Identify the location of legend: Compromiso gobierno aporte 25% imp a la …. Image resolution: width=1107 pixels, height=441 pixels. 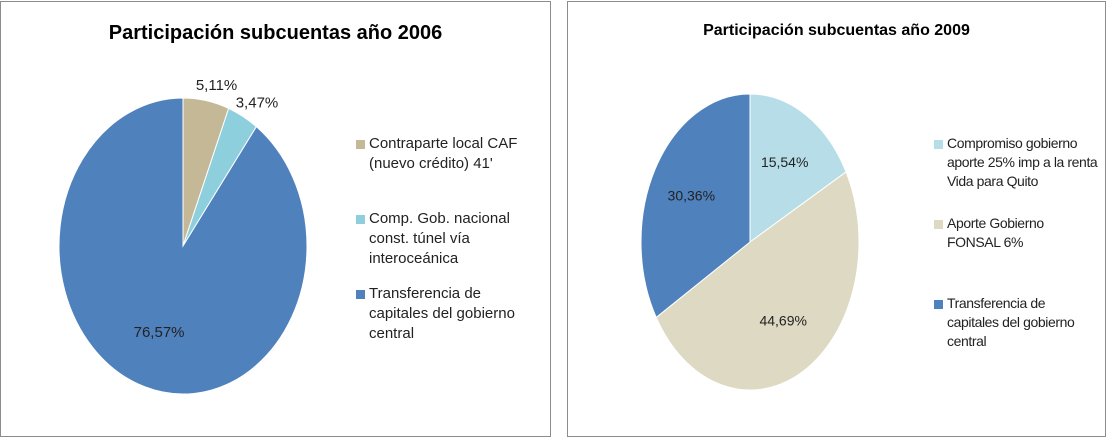
(1016, 254).